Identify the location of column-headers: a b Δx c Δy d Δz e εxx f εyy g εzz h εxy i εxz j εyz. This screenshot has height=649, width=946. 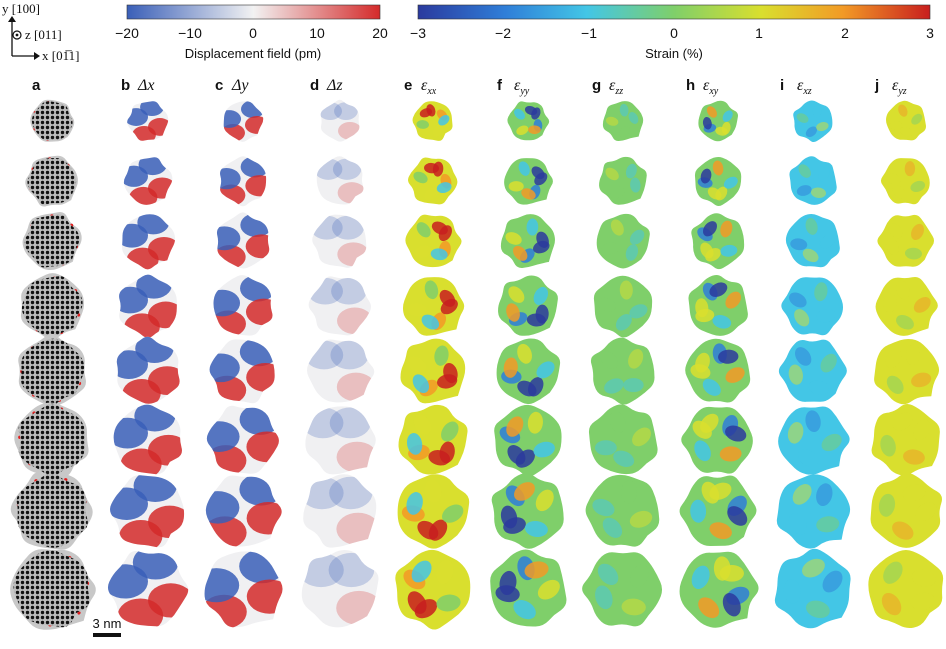
(469, 87).